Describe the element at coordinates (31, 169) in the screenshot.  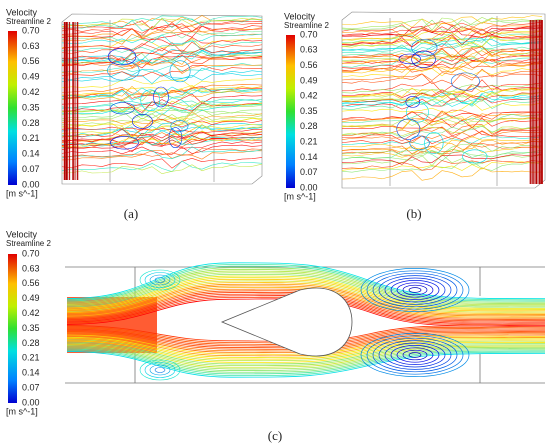
I see `colorbar-tick-label: 0.07` at that location.